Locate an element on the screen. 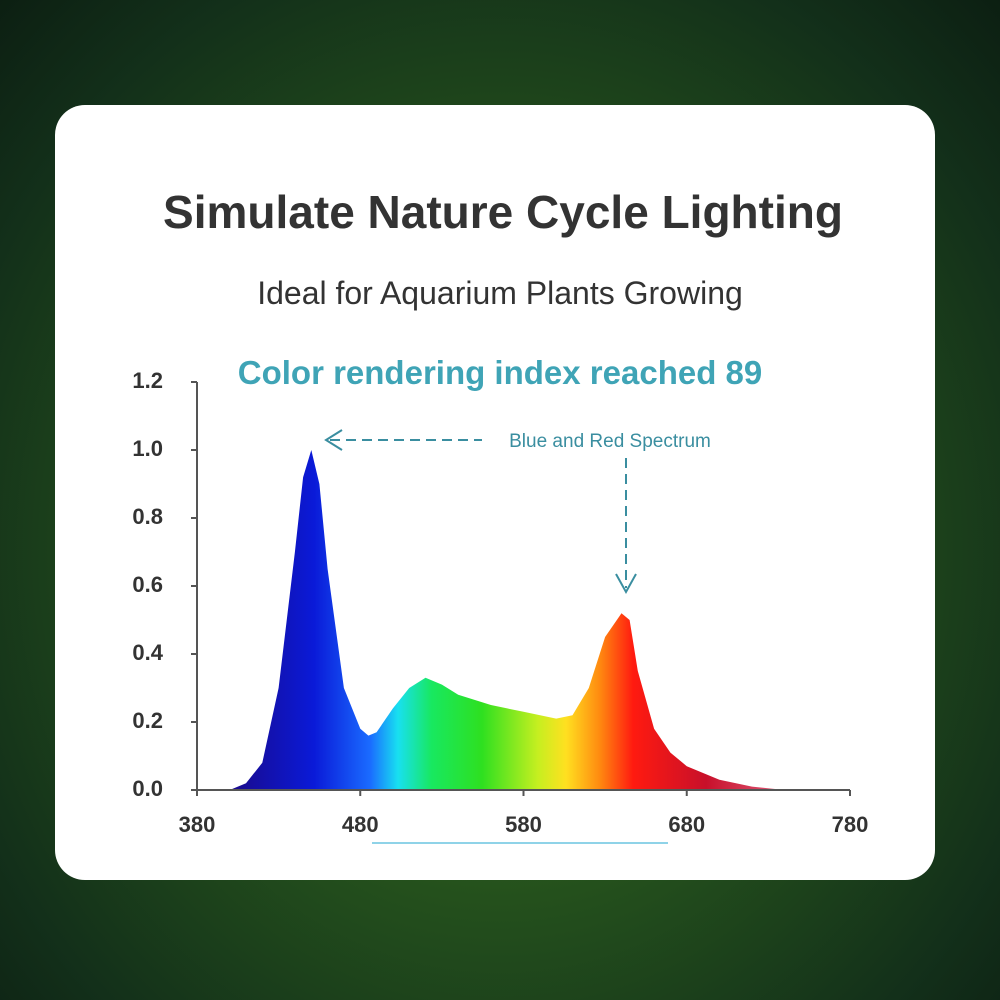 The width and height of the screenshot is (1000, 1000). y-tick-label: 1.0 is located at coordinates (147, 448).